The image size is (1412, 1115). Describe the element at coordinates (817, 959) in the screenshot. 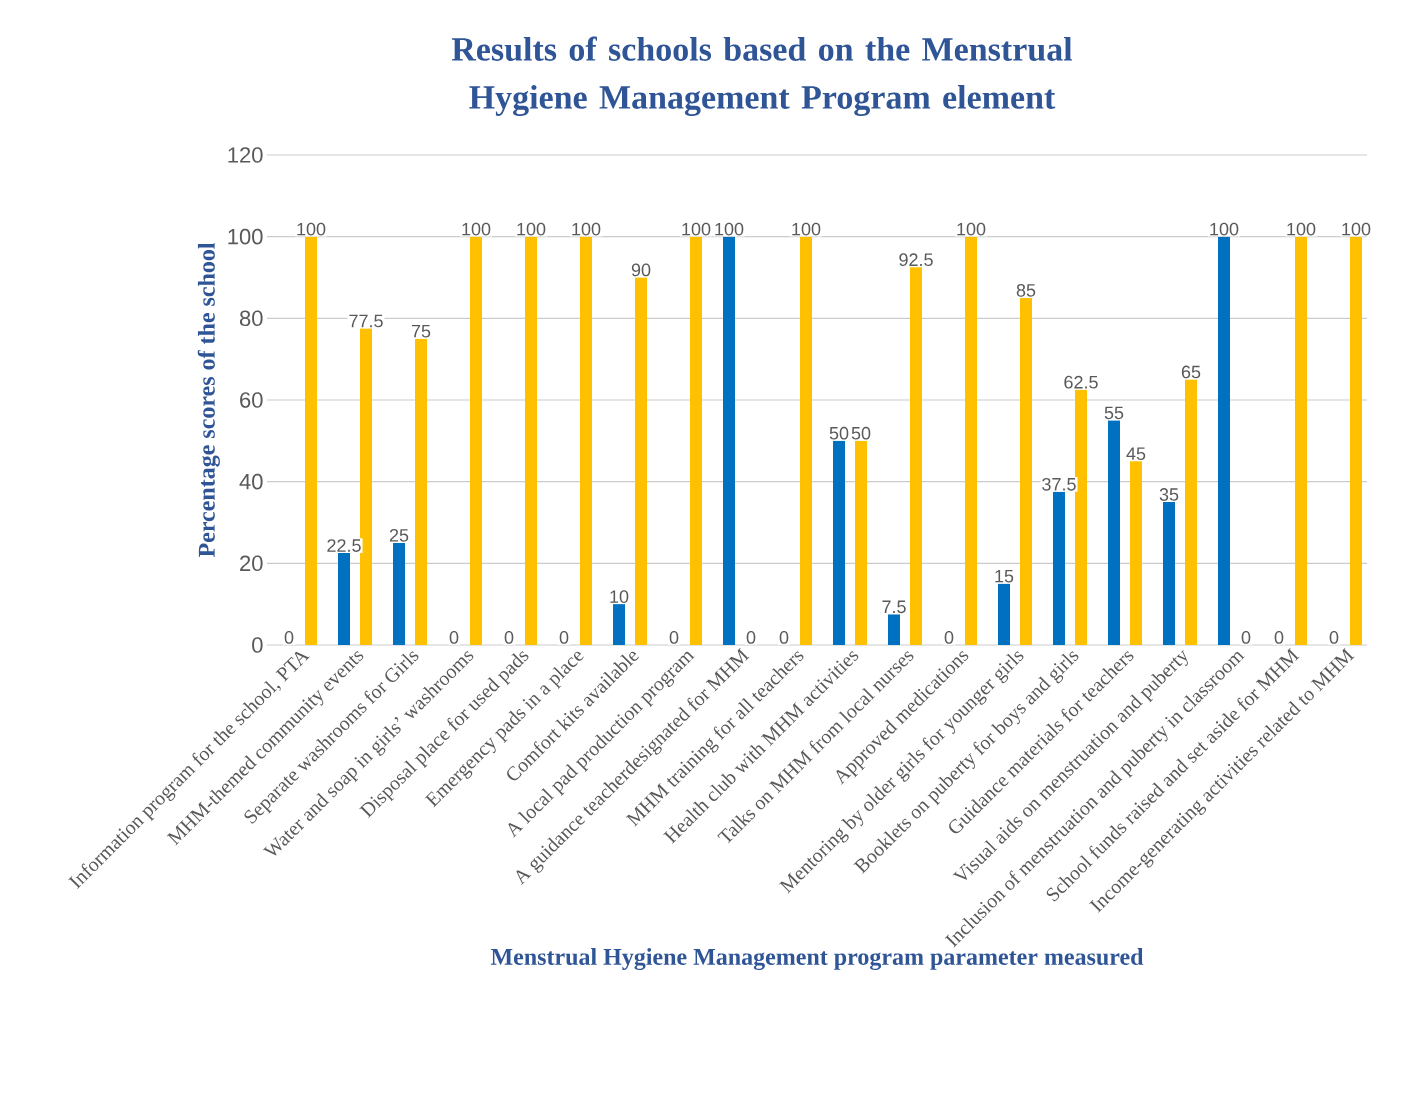

I see `x-axis-title: Menstrual Hygiene Management program parameter measured` at that location.